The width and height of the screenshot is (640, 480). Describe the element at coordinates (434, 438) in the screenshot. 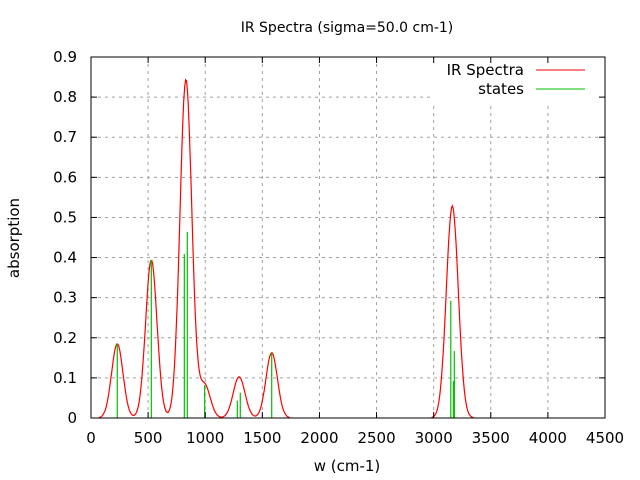

I see `x-tick-label: 3000` at that location.